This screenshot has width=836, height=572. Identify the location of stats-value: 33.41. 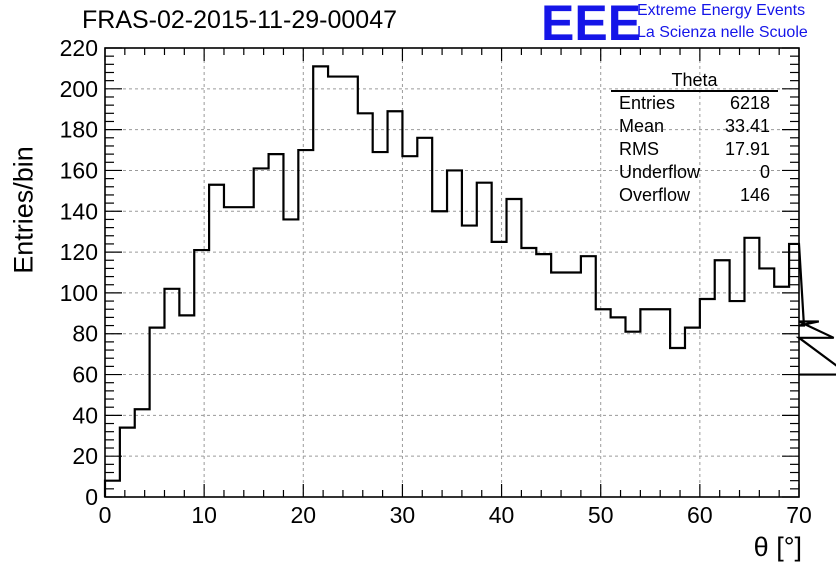
(747, 126).